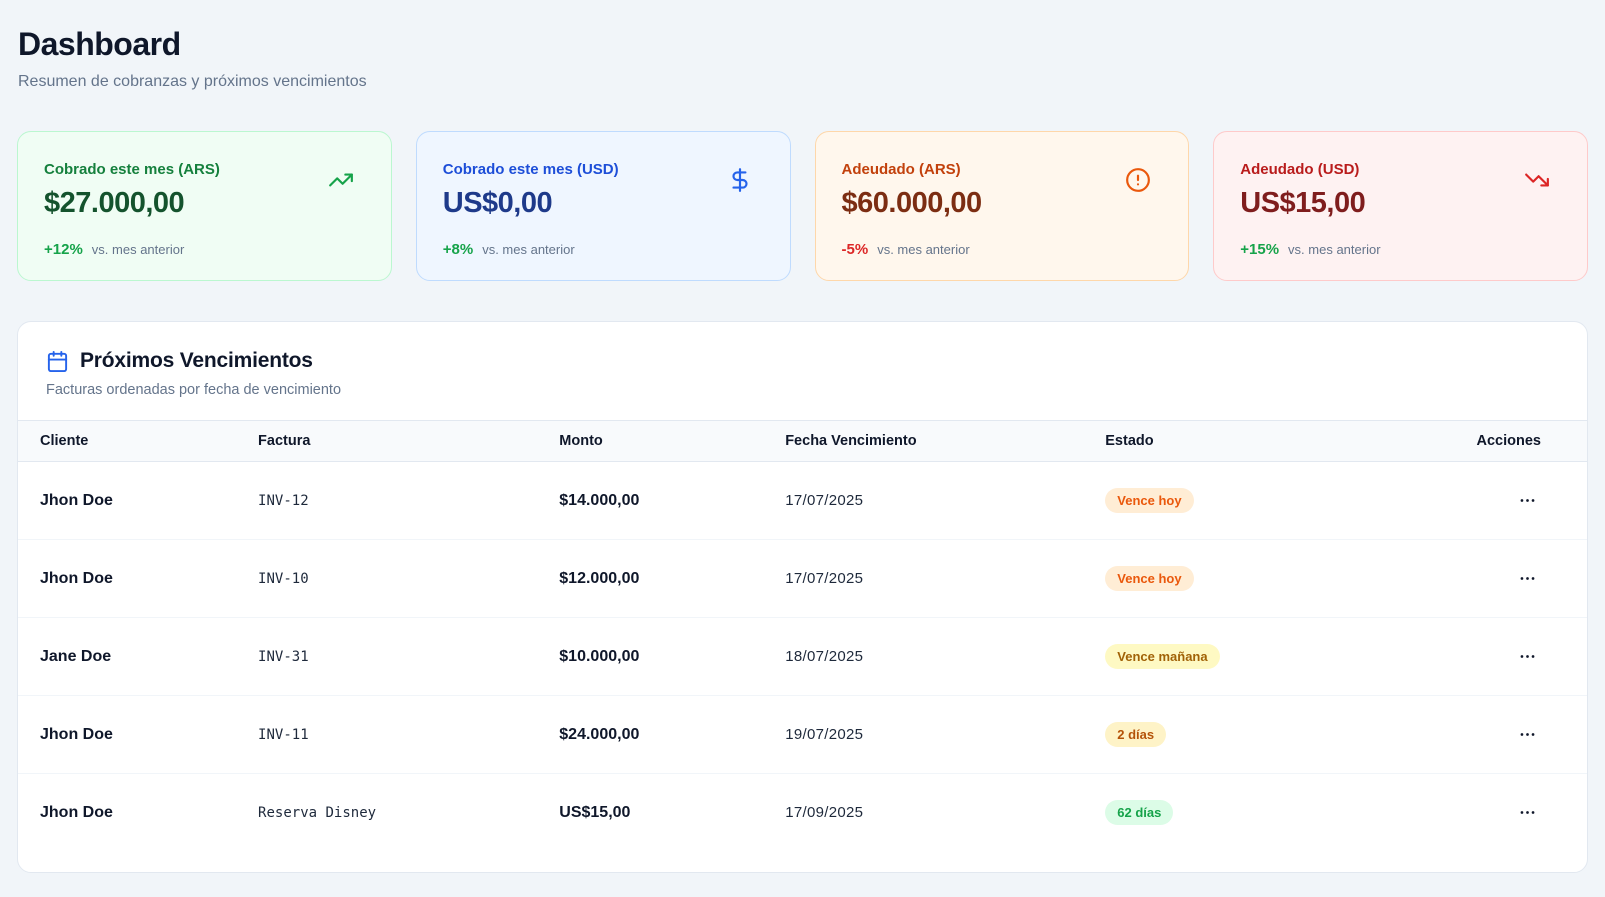  What do you see at coordinates (855, 249) in the screenshot?
I see `stat-card-delta: -5%` at bounding box center [855, 249].